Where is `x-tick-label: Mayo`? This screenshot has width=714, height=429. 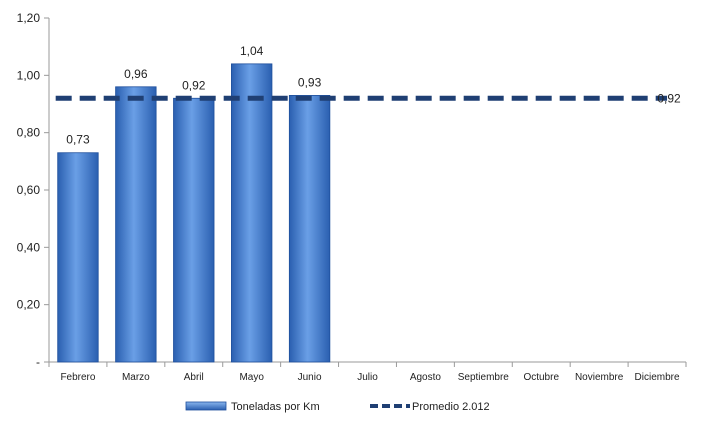
x-tick-label: Mayo is located at coordinates (251, 377).